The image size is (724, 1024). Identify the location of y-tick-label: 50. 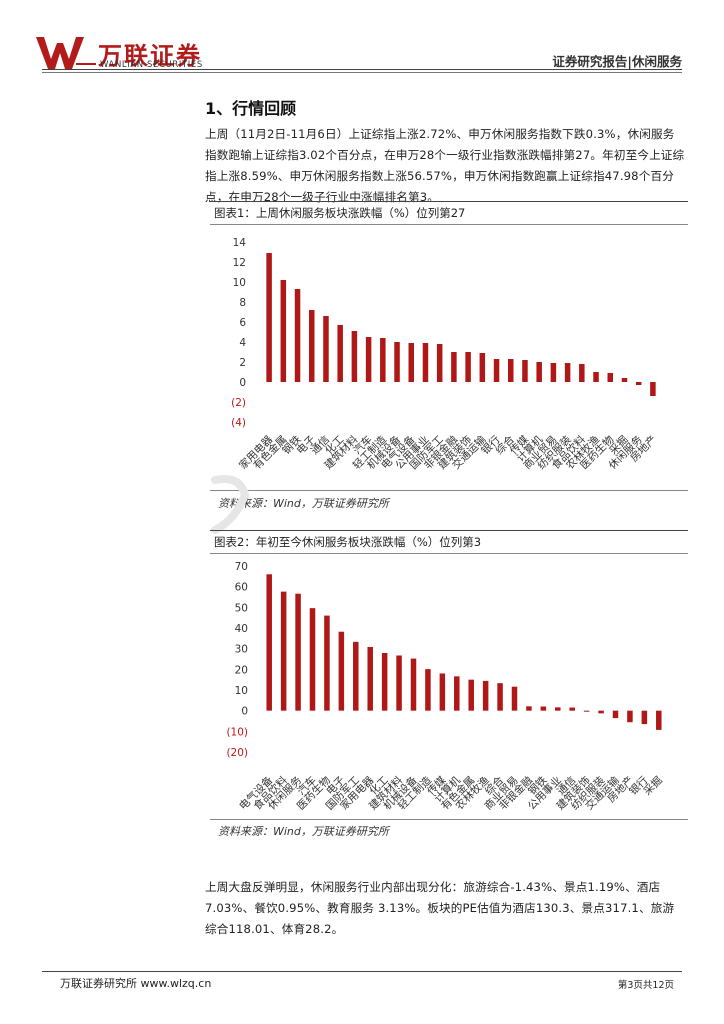
(241, 608).